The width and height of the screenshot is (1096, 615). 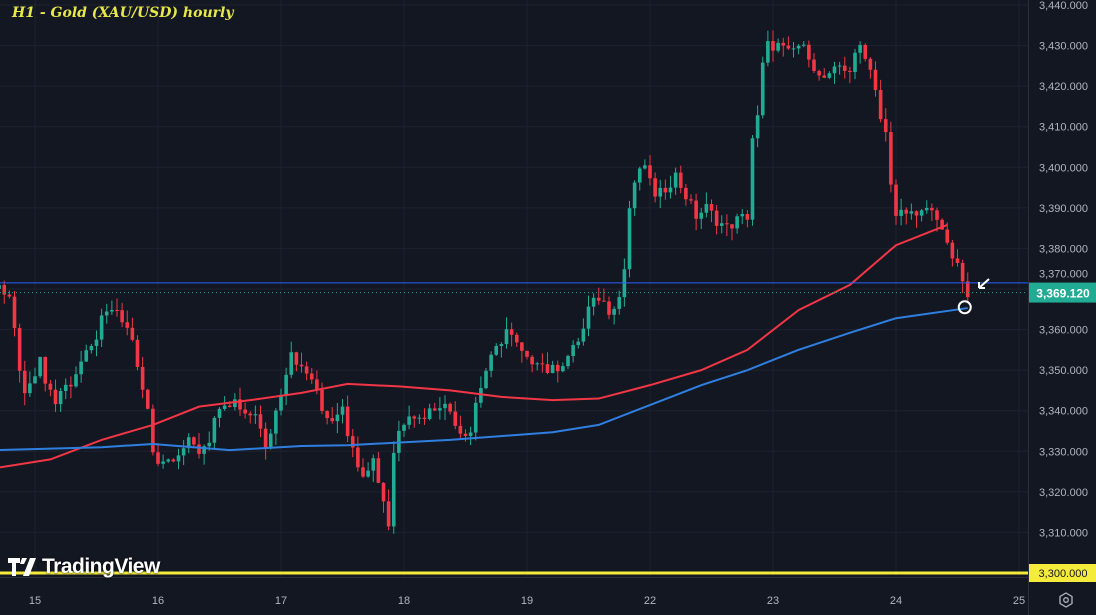 I want to click on time-tick-label: 22, so click(x=650, y=601).